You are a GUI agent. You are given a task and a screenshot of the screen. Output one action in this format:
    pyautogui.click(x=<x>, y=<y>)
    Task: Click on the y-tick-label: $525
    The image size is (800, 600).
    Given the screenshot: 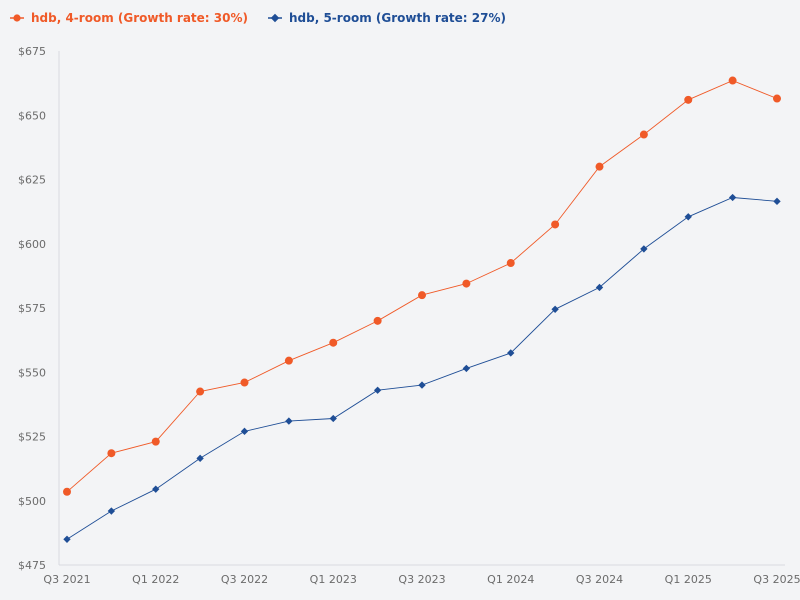 What is the action you would take?
    pyautogui.click(x=32, y=437)
    